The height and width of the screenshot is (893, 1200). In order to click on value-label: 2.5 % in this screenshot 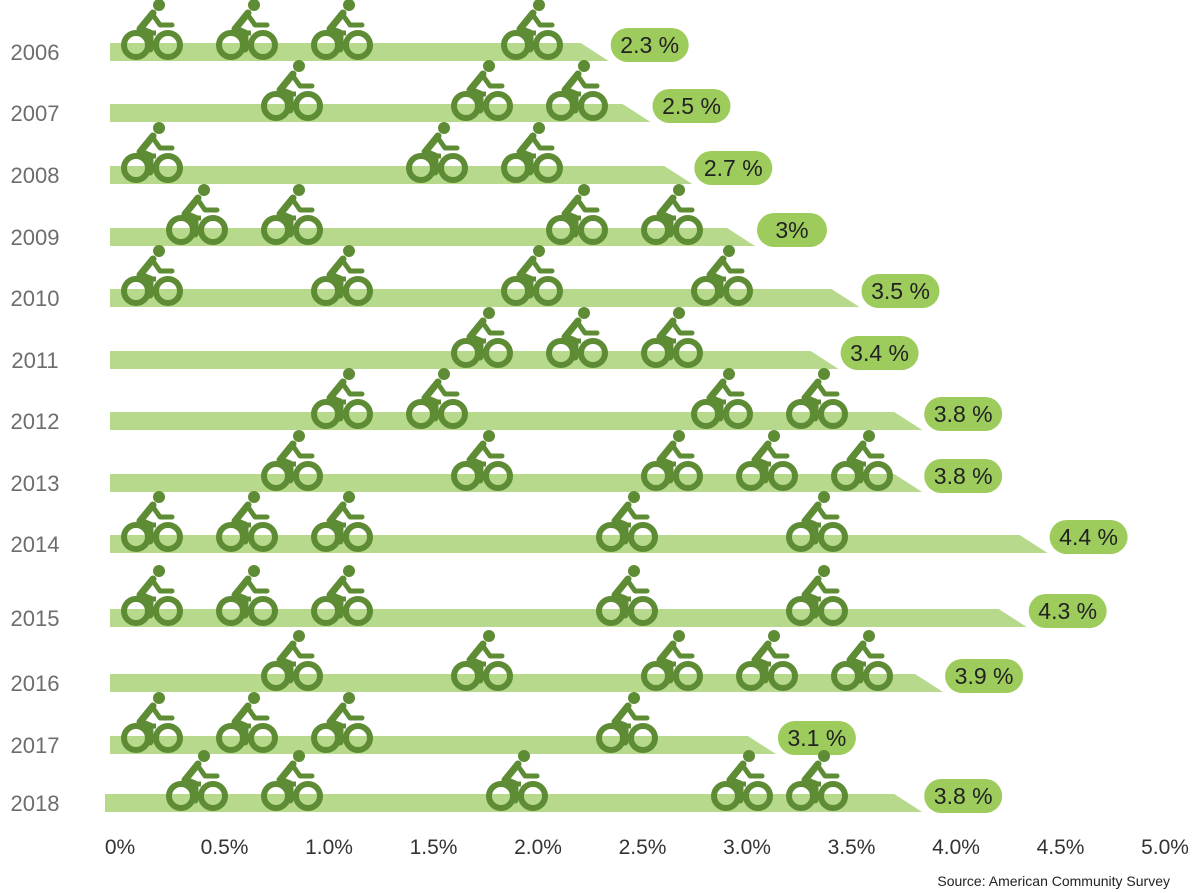, I will do `click(691, 106)`.